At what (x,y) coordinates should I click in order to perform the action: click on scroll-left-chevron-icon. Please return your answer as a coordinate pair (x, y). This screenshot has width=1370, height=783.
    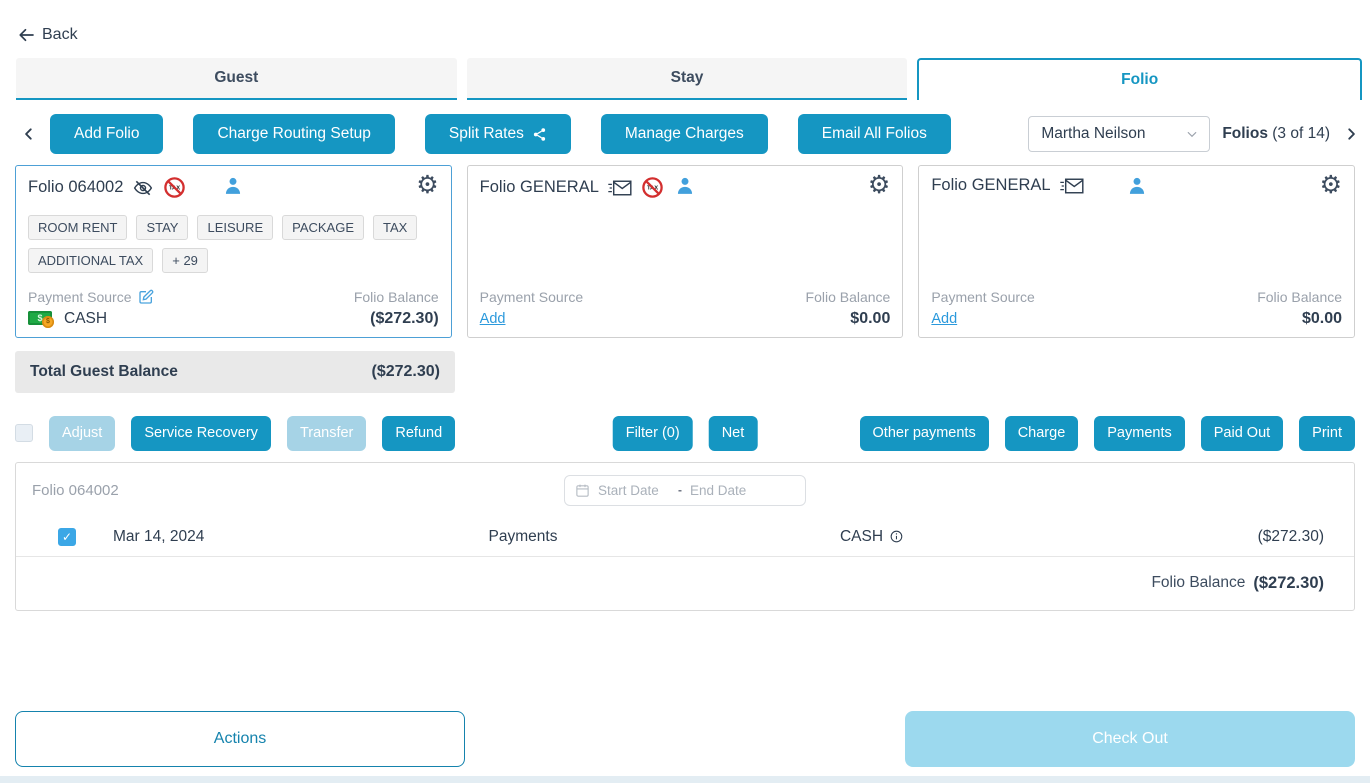
    Looking at the image, I should click on (29, 134).